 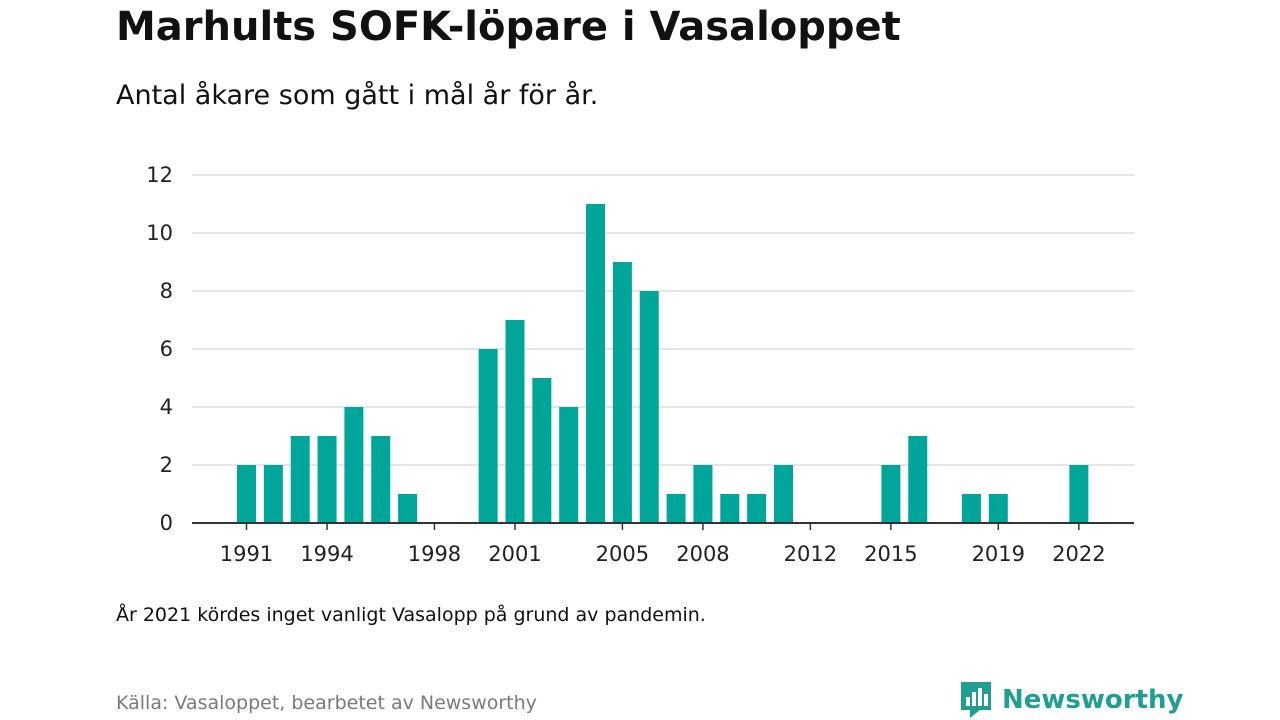 What do you see at coordinates (596, 363) in the screenshot?
I see `bar-2004` at bounding box center [596, 363].